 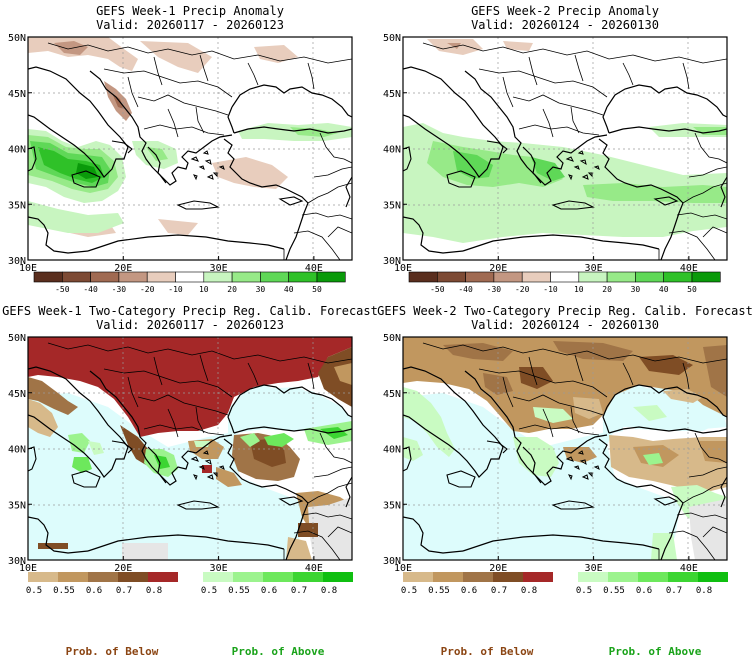 What do you see at coordinates (655, 651) in the screenshot?
I see `legend-prob-above-right: Prob. of Above` at bounding box center [655, 651].